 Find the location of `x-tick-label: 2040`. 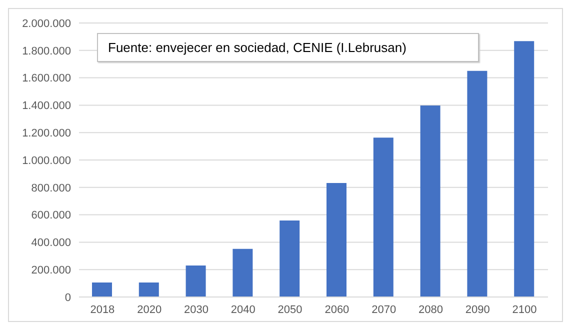

x-tick-label: 2040 is located at coordinates (243, 310).